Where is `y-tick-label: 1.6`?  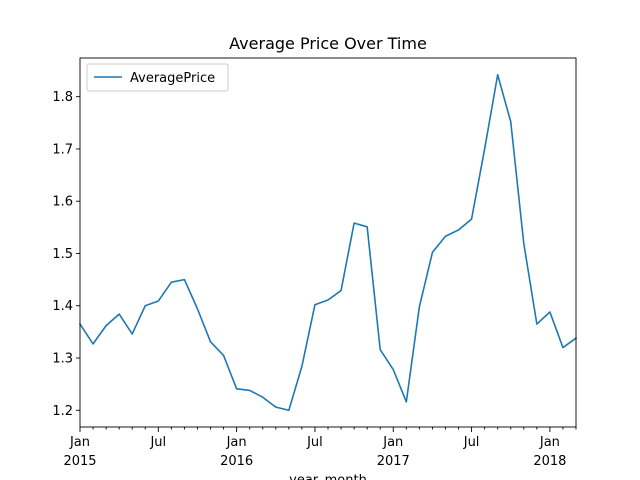 y-tick-label: 1.6 is located at coordinates (62, 202).